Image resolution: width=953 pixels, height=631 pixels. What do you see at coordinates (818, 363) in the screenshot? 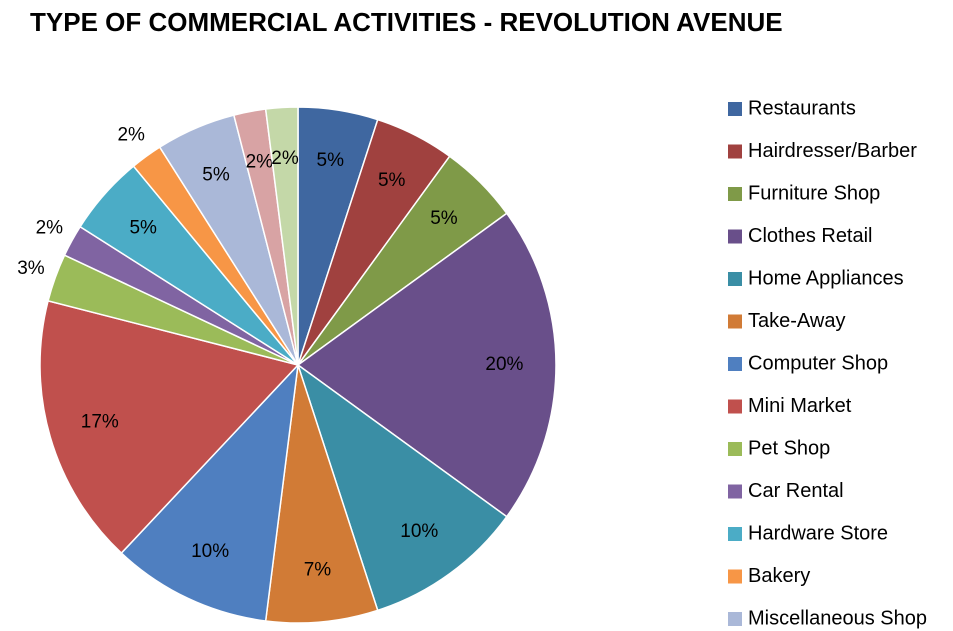
I see `legend-label: Computer Shop` at bounding box center [818, 363].